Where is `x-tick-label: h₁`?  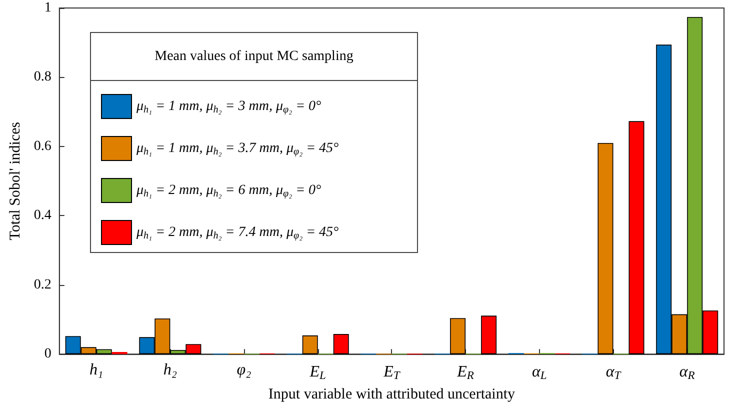 x-tick-label: h₁ is located at coordinates (97, 370).